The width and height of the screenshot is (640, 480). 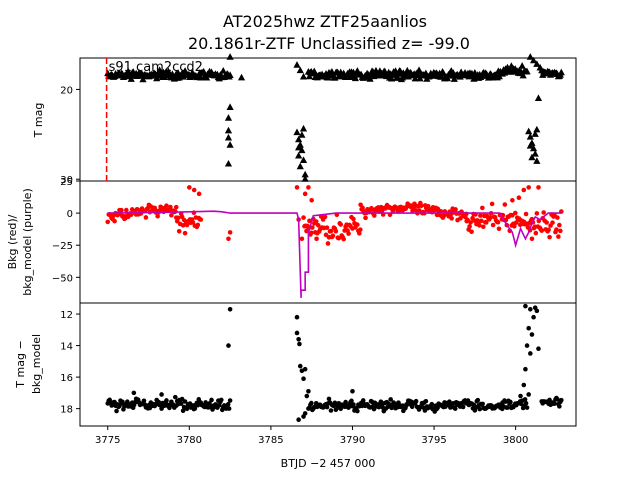 I want to click on bkg-points, so click(x=334, y=215).